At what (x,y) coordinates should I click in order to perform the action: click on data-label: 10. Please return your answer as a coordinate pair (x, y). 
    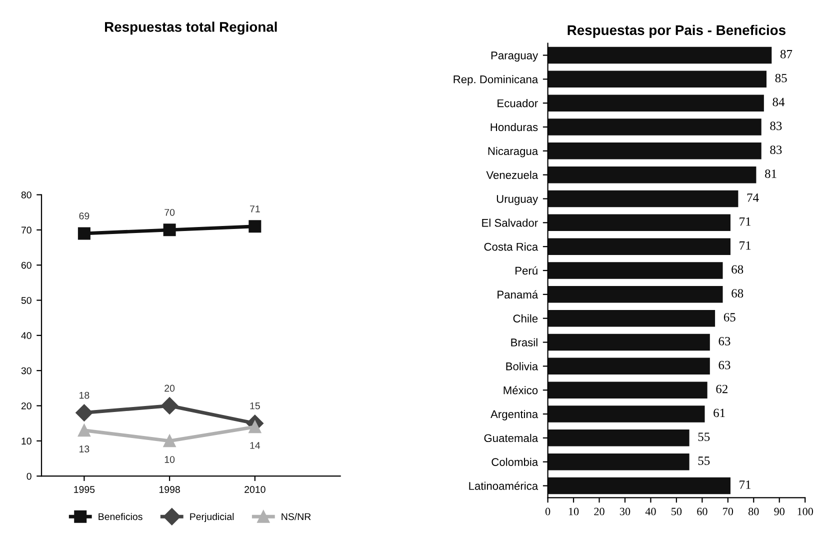
    Looking at the image, I should click on (169, 459).